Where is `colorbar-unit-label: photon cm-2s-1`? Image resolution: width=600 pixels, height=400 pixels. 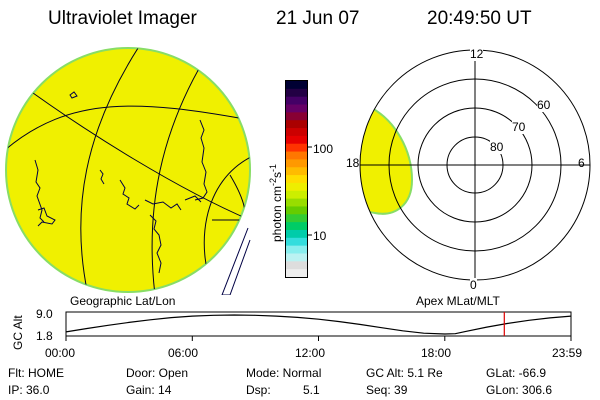 colorbar-unit-label: photon cm-2s-1 is located at coordinates (276, 203).